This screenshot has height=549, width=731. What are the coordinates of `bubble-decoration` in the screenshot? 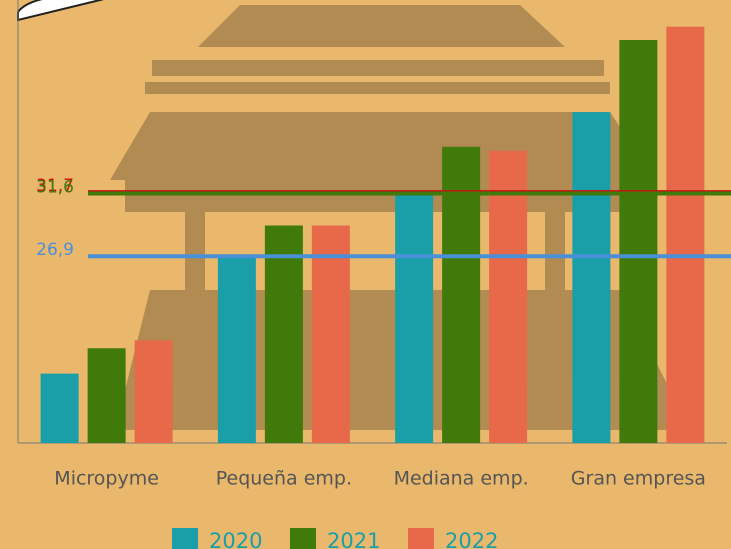 It's located at (60, 11).